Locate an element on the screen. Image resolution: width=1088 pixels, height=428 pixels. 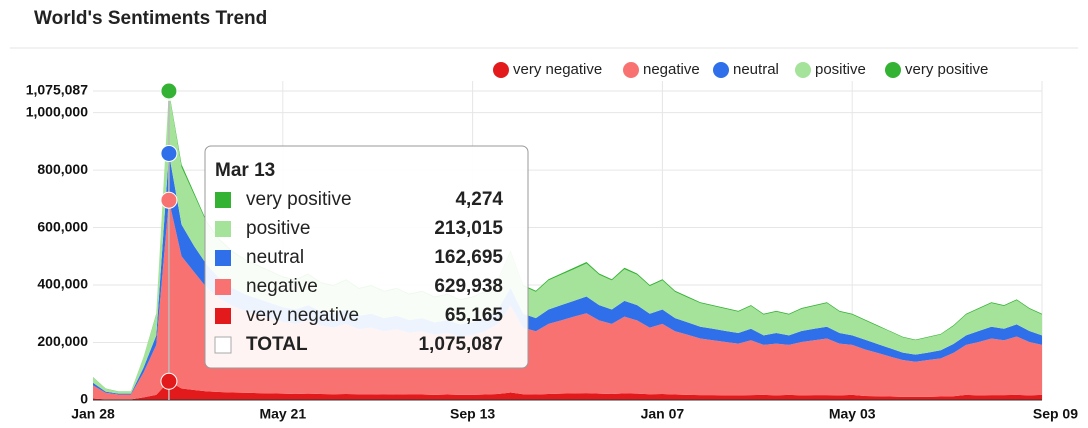
tooltip-value: 629,938 is located at coordinates (468, 286).